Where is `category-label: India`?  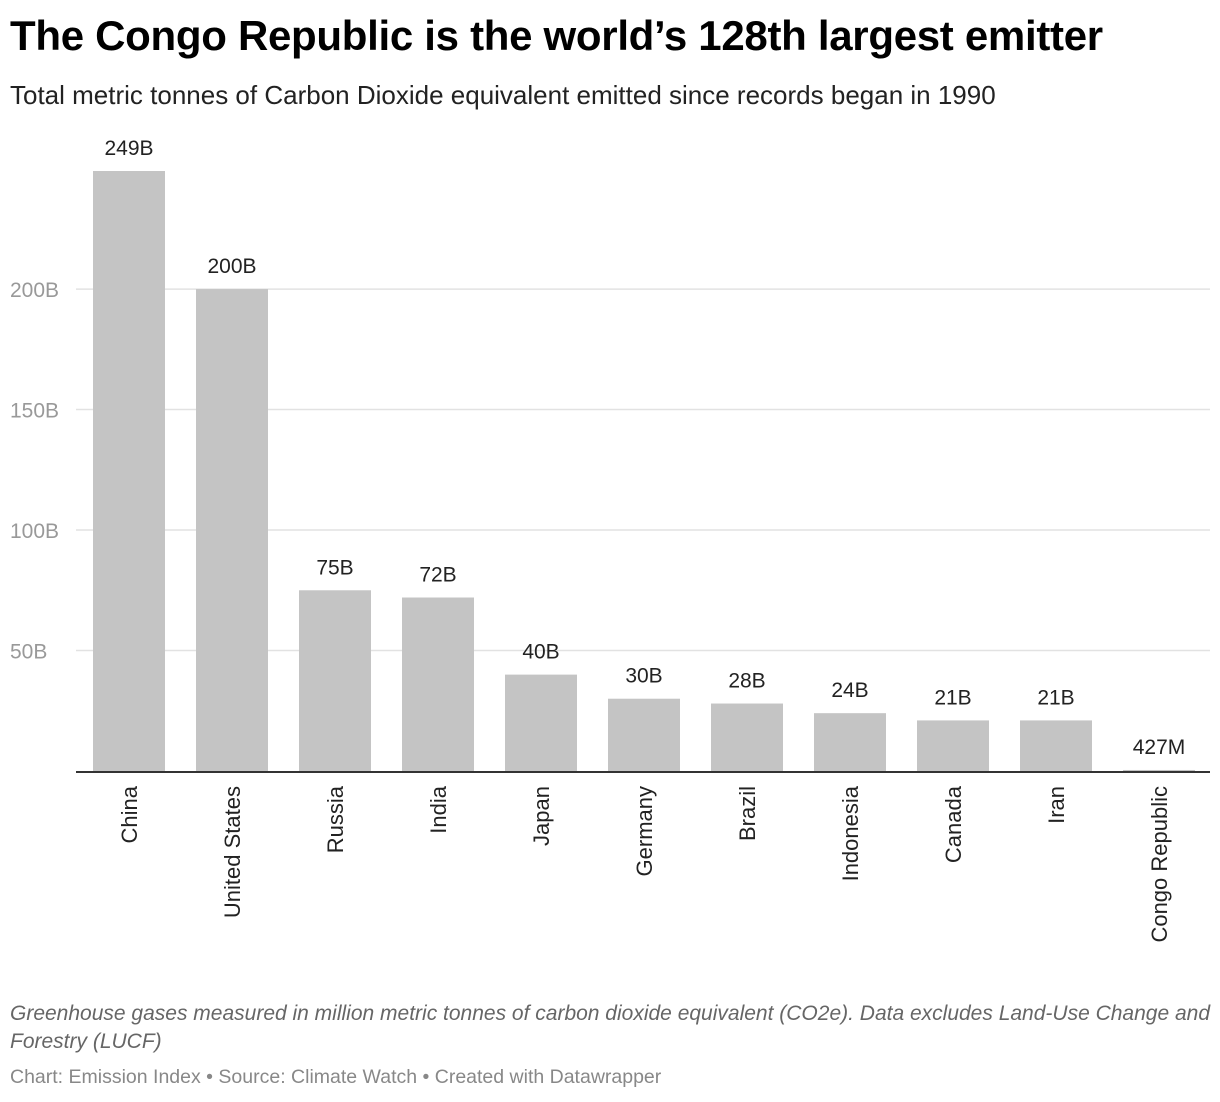 category-label: India is located at coordinates (438, 809).